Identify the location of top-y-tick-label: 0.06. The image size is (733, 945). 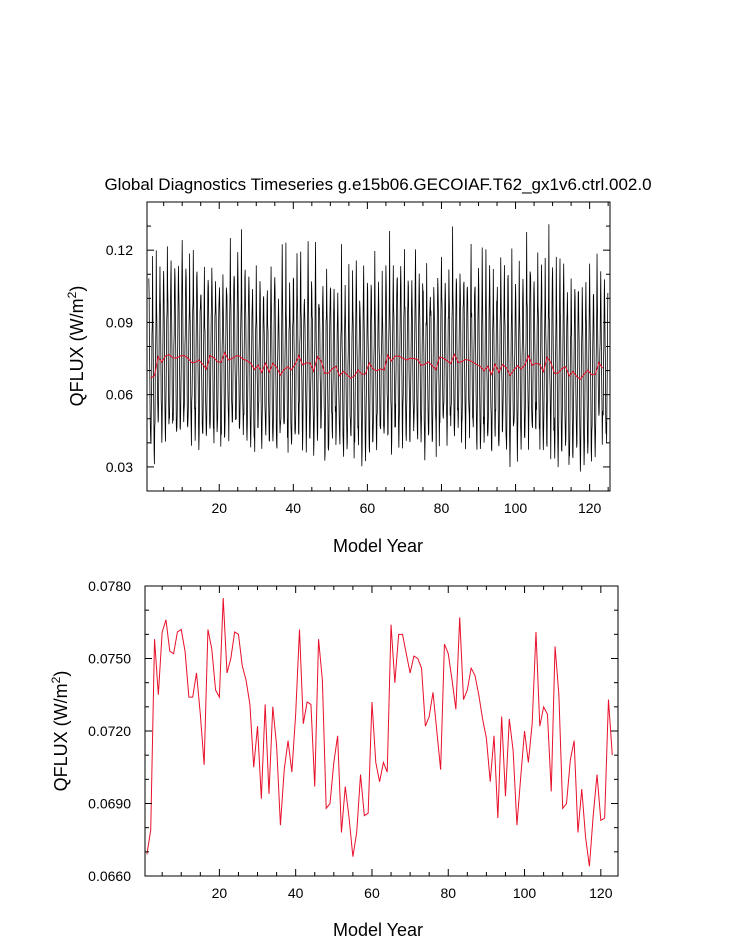
(119, 395).